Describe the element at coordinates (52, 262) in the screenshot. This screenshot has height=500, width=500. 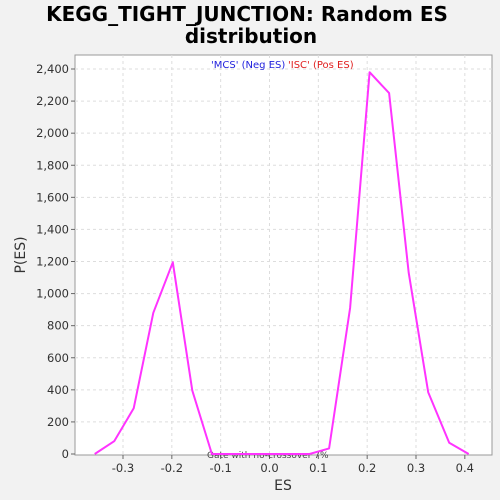
I see `y-tick-label: 1,200` at that location.